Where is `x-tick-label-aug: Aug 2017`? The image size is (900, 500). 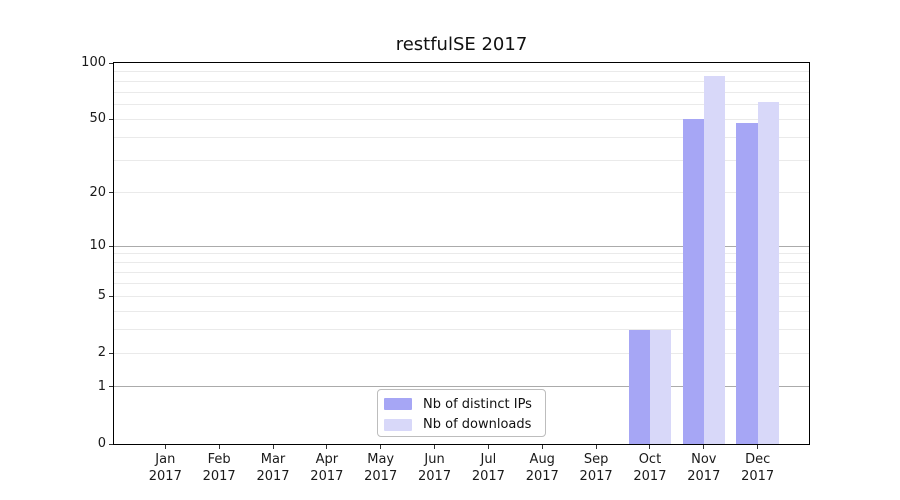
x-tick-label-aug: Aug 2017 is located at coordinates (542, 468).